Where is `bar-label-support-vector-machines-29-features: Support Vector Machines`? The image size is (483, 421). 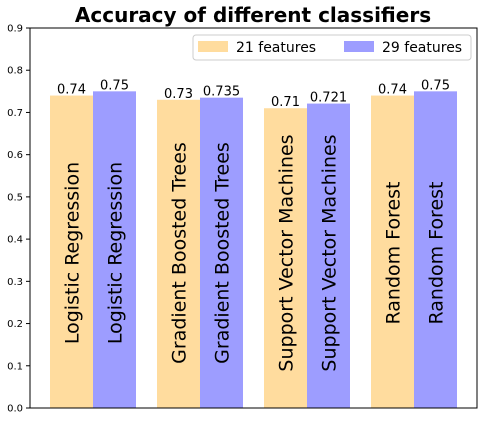 bar-label-support-vector-machines-29-features: Support Vector Machines is located at coordinates (330, 252).